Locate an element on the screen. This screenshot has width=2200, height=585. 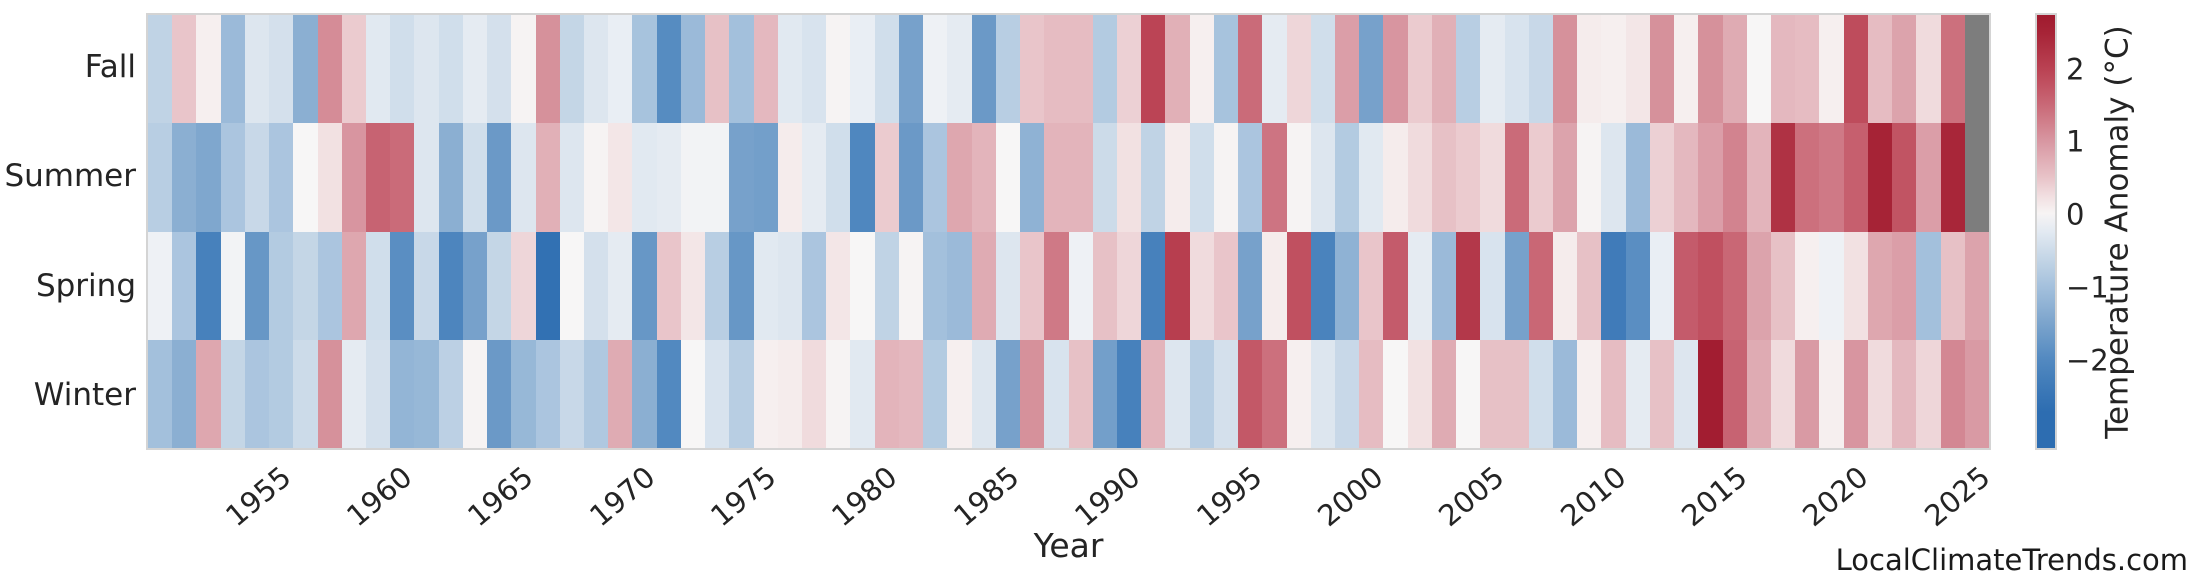
watermark-text: LocalClimateTrends.com is located at coordinates (2011, 560).